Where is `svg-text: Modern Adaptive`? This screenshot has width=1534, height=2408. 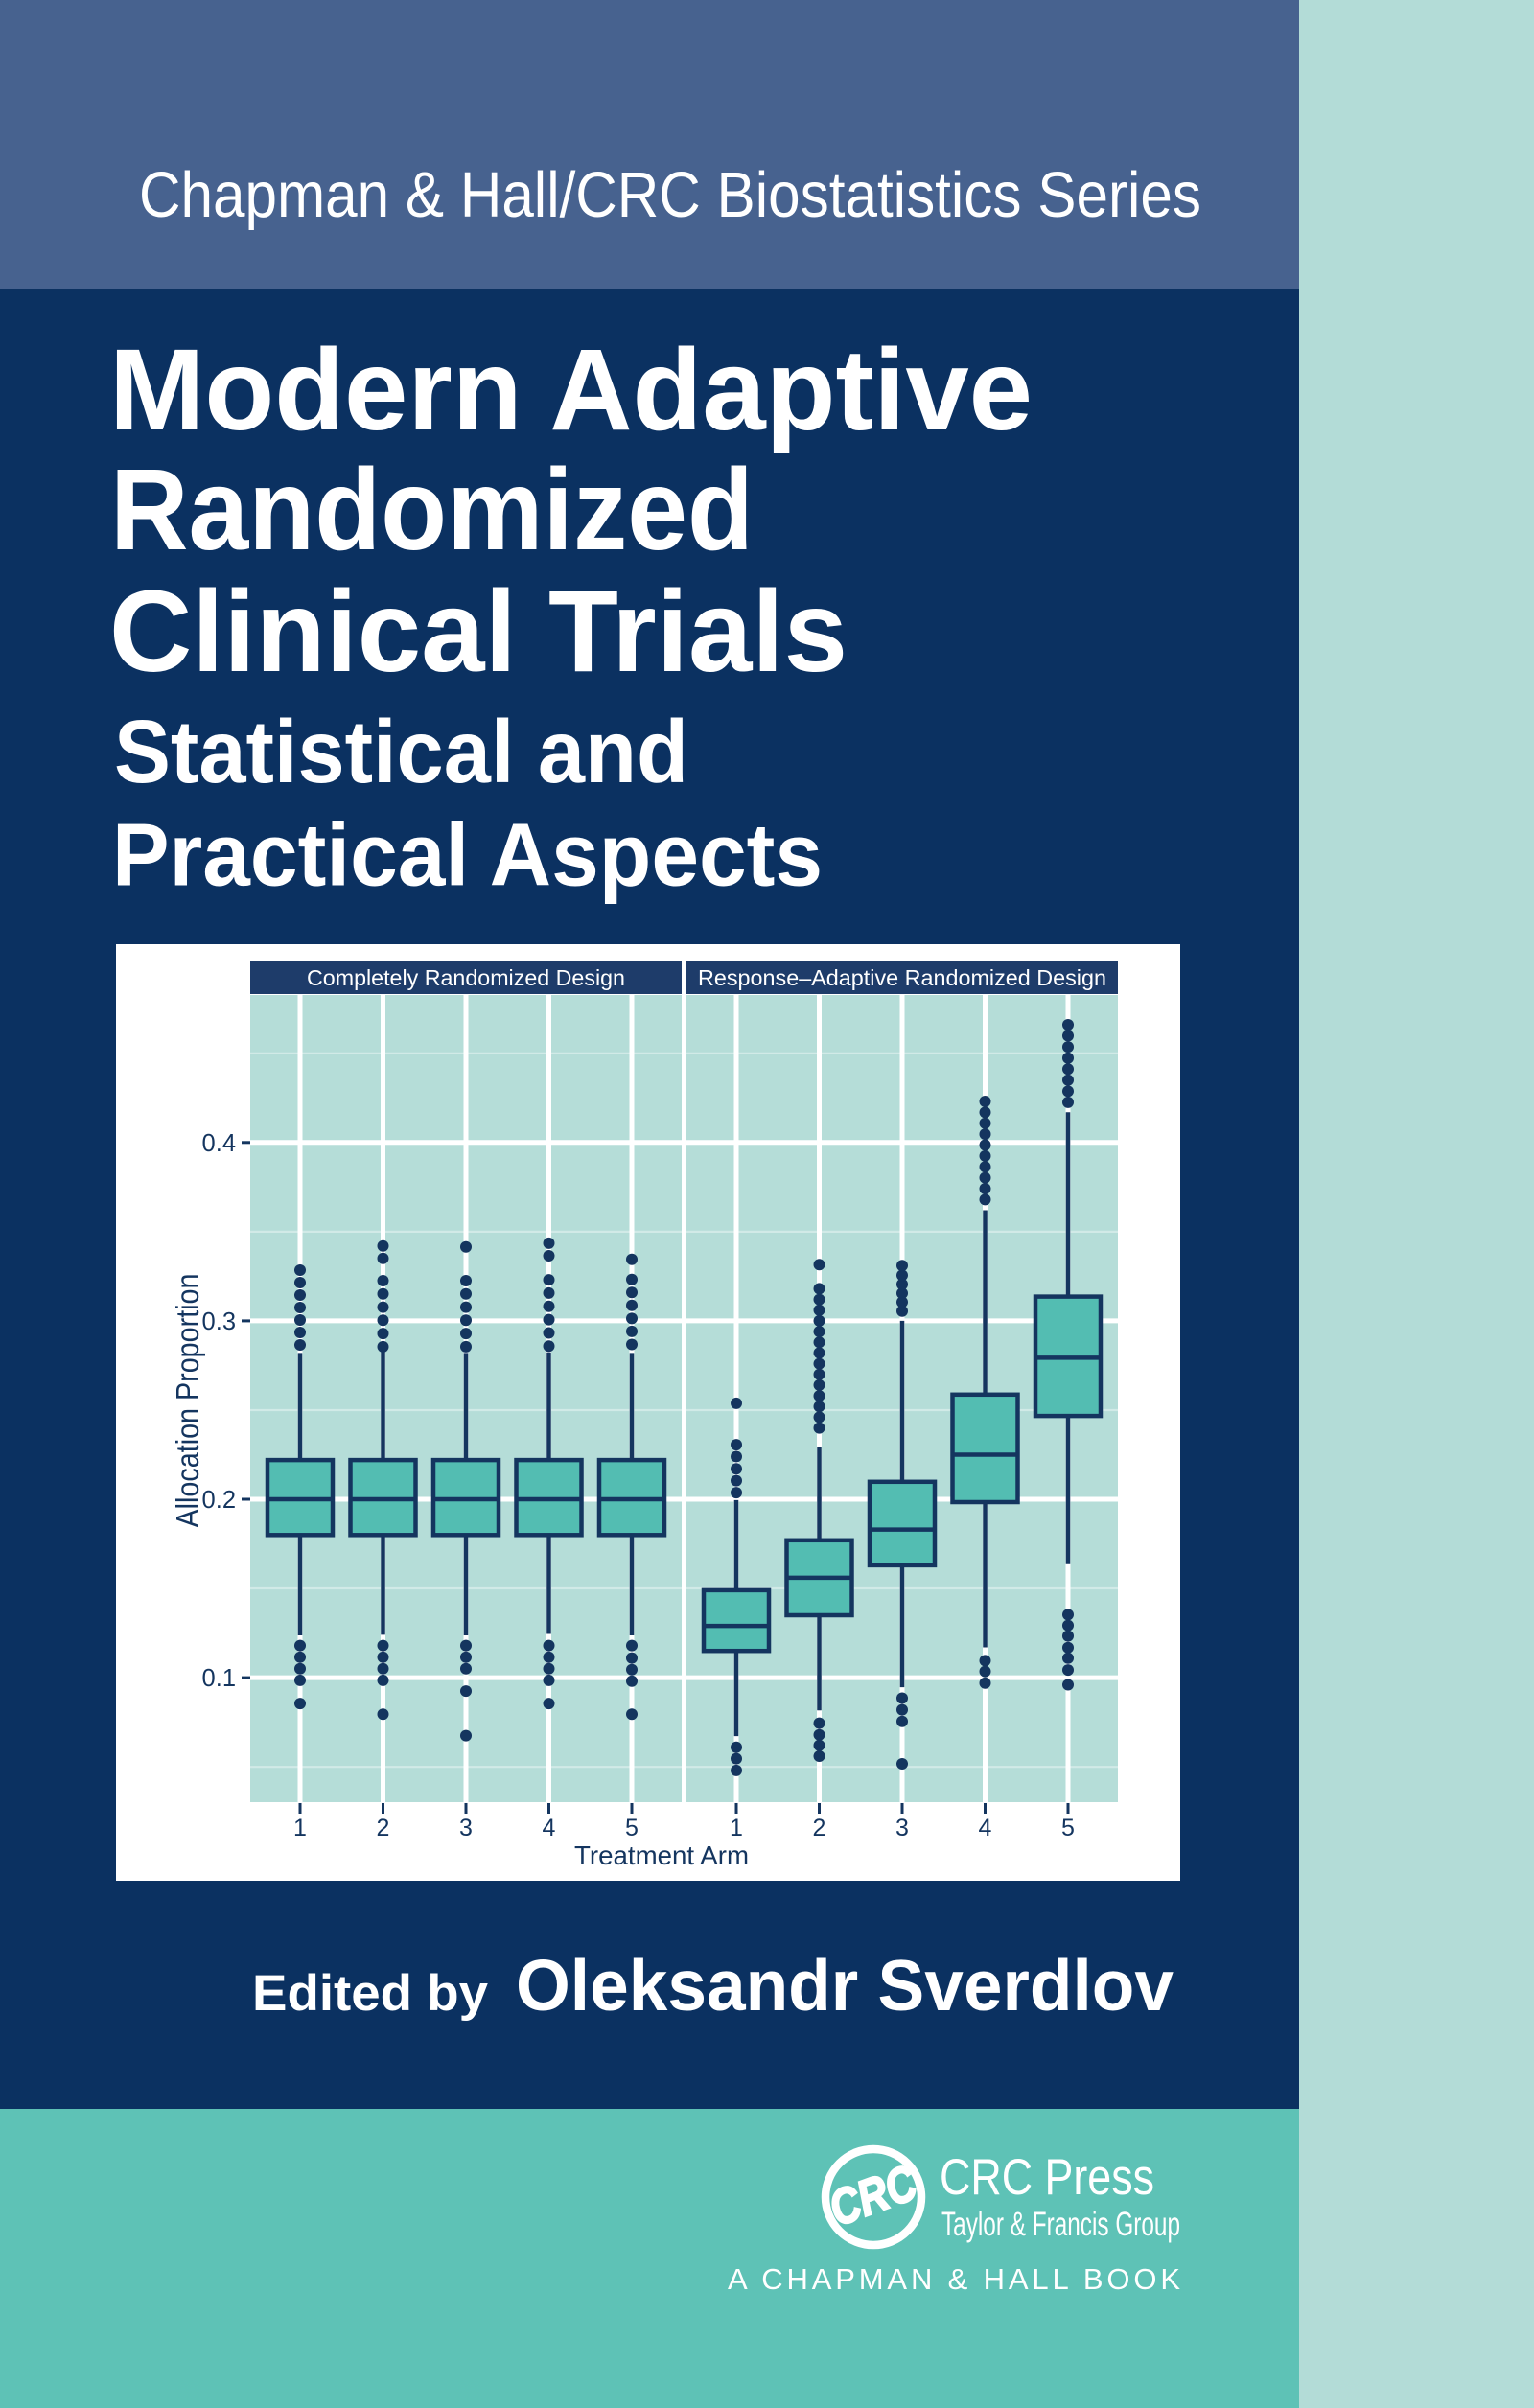
svg-text: Modern Adaptive is located at coordinates (571, 389).